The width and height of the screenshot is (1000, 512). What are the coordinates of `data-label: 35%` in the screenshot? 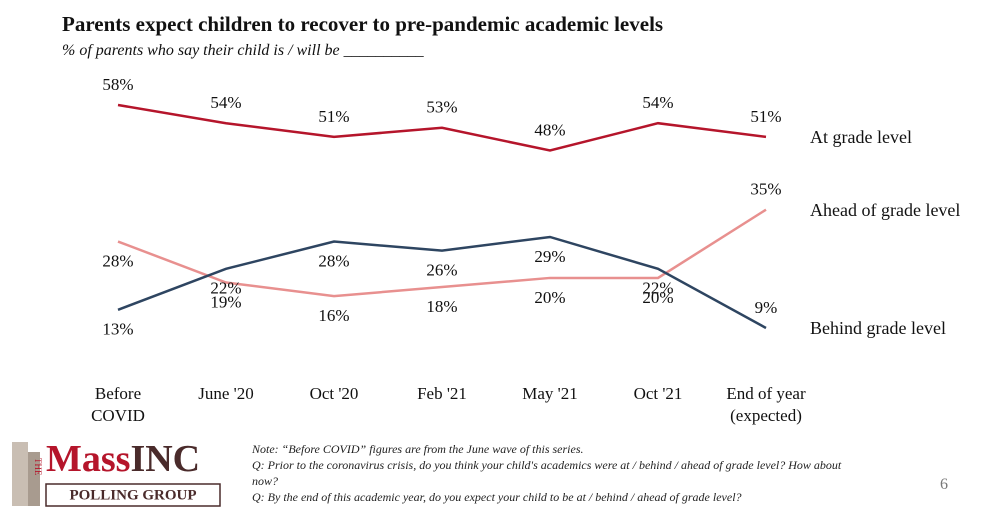 It's located at (765, 189).